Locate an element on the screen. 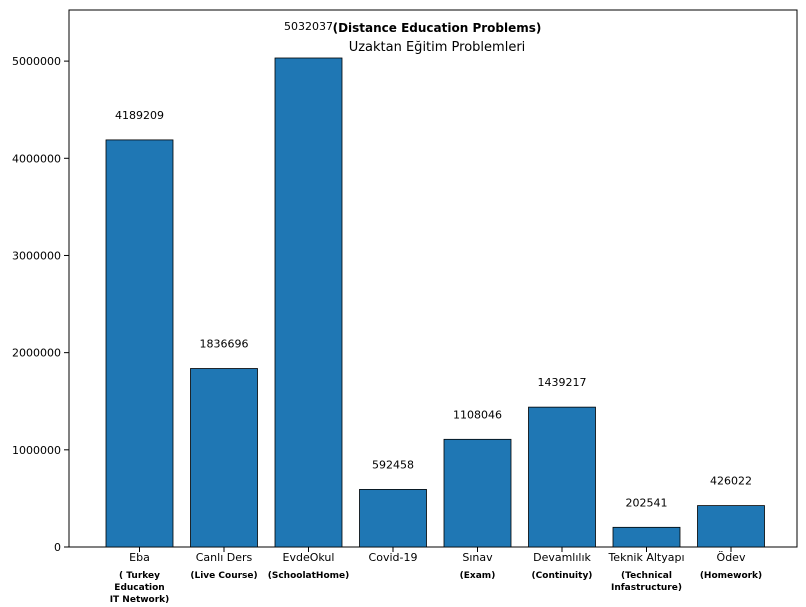 Image resolution: width=806 pixels, height=607 pixels. bar-value-label: 202541 is located at coordinates (647, 502).